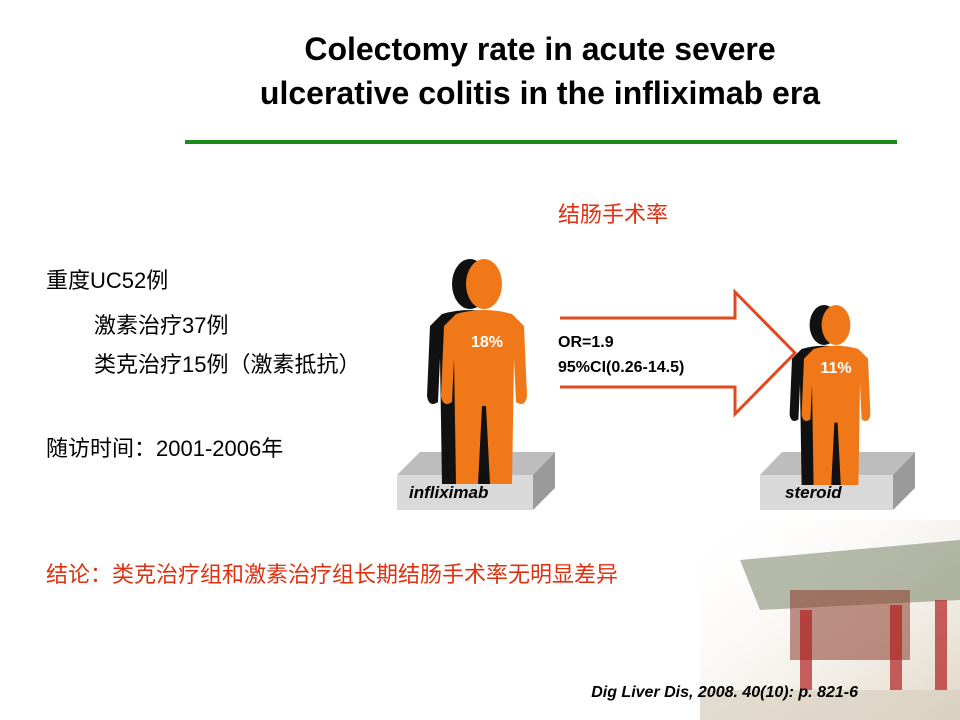  Describe the element at coordinates (835, 368) in the screenshot. I see `rate: 11%` at that location.